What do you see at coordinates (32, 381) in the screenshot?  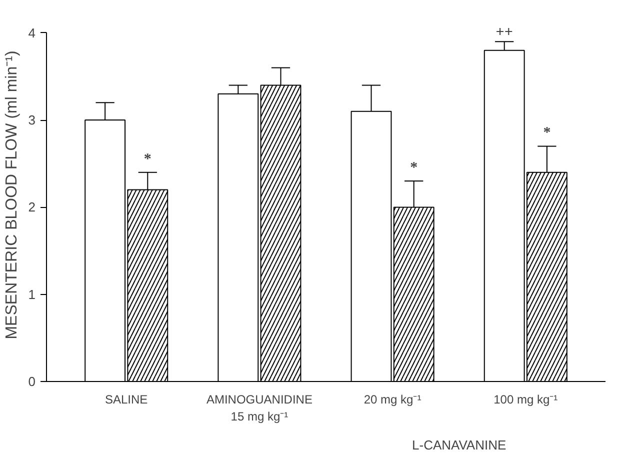 I see `y-tick-label: 0` at bounding box center [32, 381].